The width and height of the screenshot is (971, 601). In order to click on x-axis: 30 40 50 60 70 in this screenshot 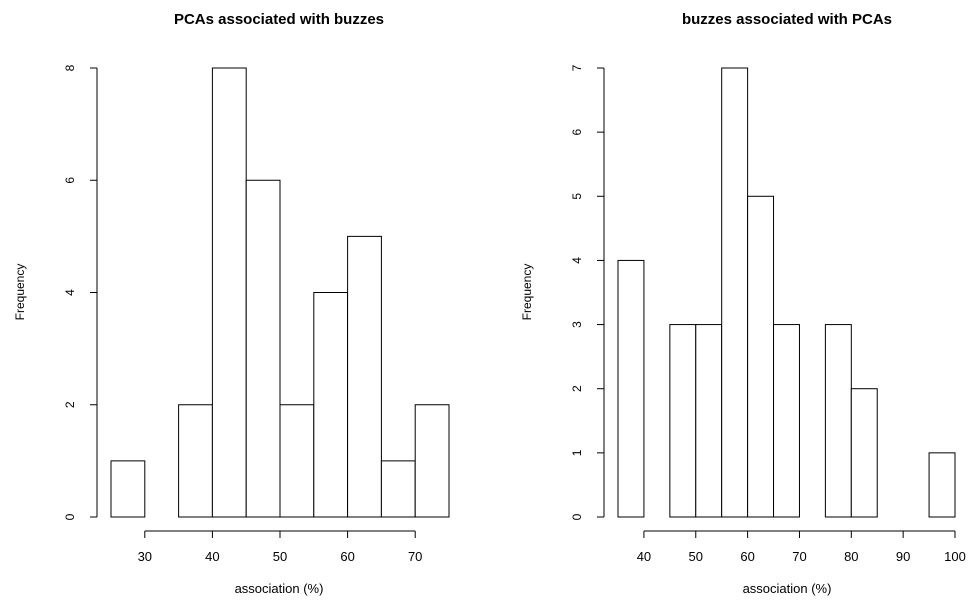, I will do `click(280, 547)`.